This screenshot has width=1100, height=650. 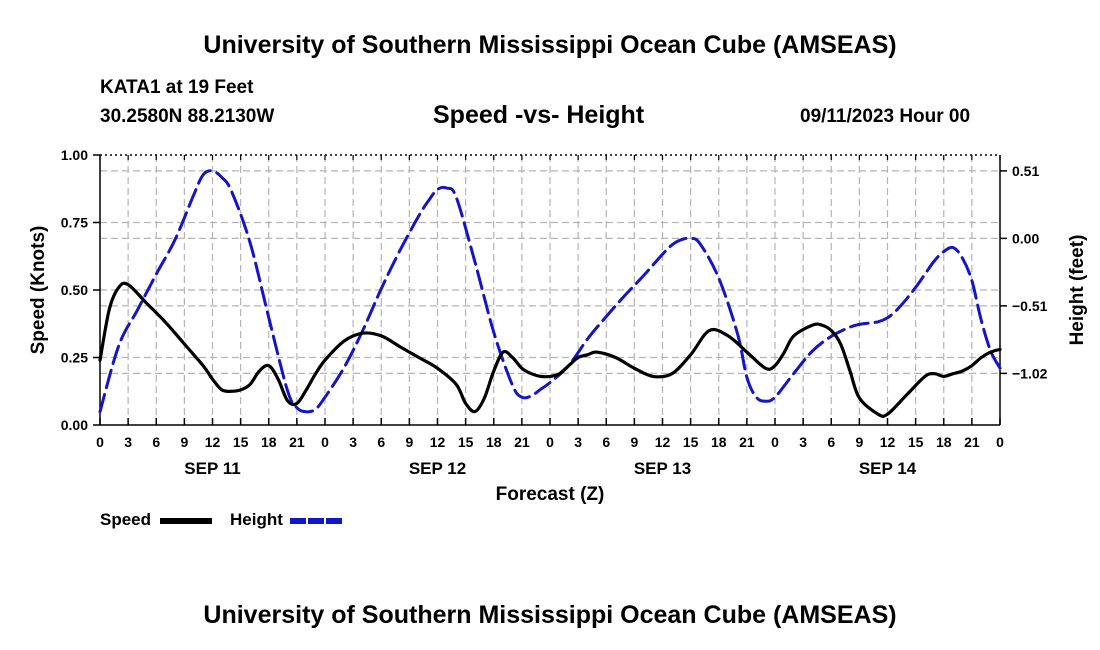 What do you see at coordinates (539, 115) in the screenshot?
I see `chart-title: Speed -vs- Height` at bounding box center [539, 115].